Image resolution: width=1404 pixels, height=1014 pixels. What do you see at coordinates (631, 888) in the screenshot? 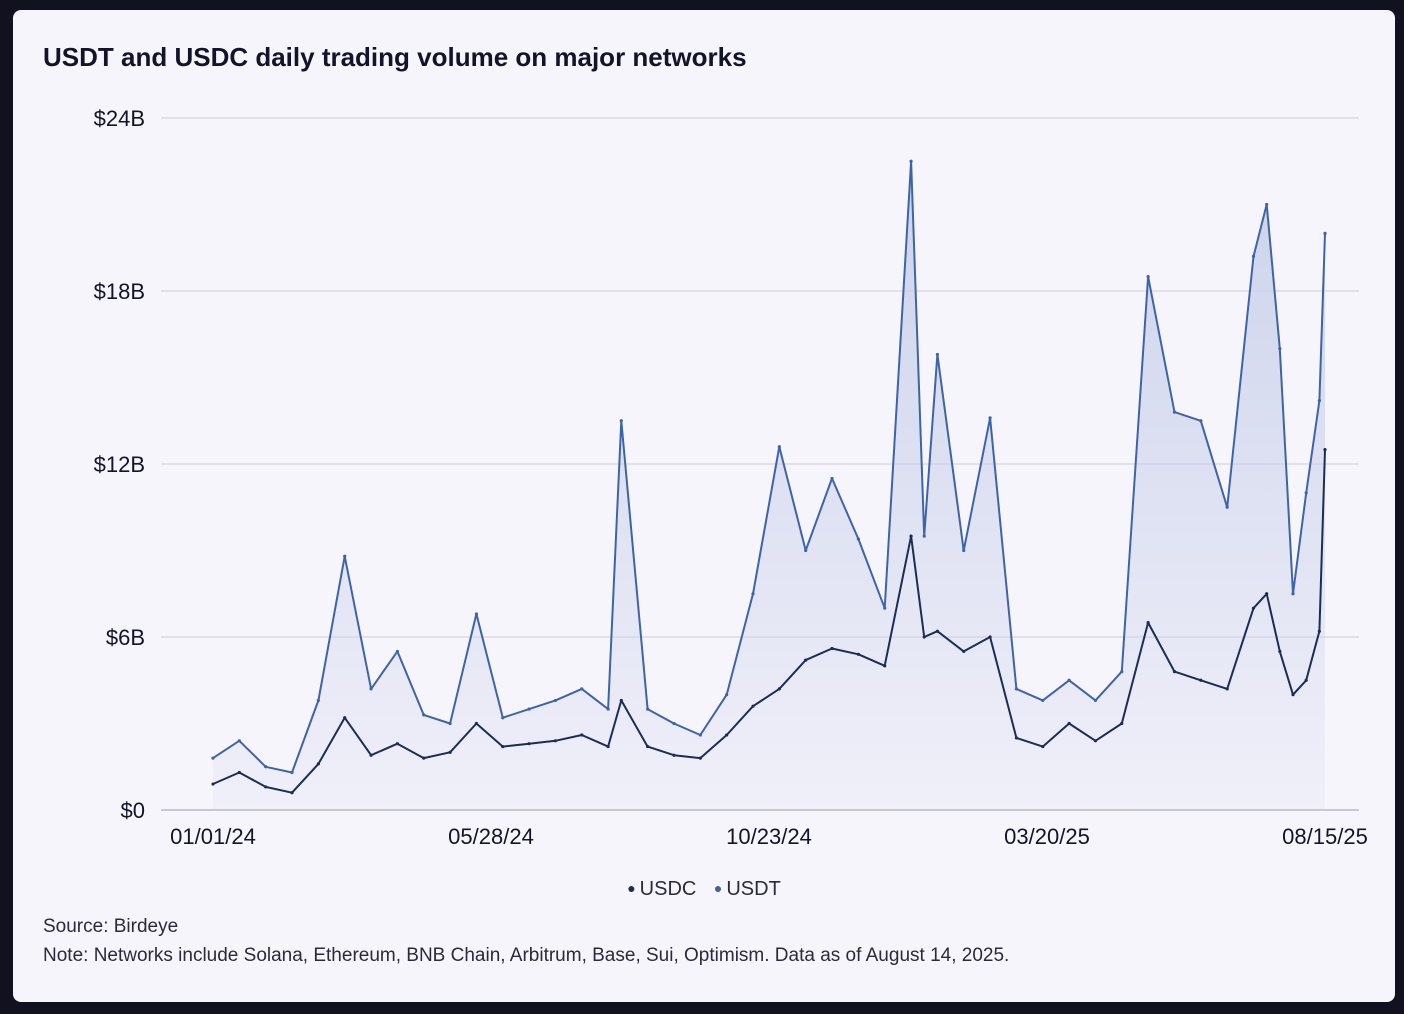
I see `legend-marker-usdc: ●` at bounding box center [631, 888].